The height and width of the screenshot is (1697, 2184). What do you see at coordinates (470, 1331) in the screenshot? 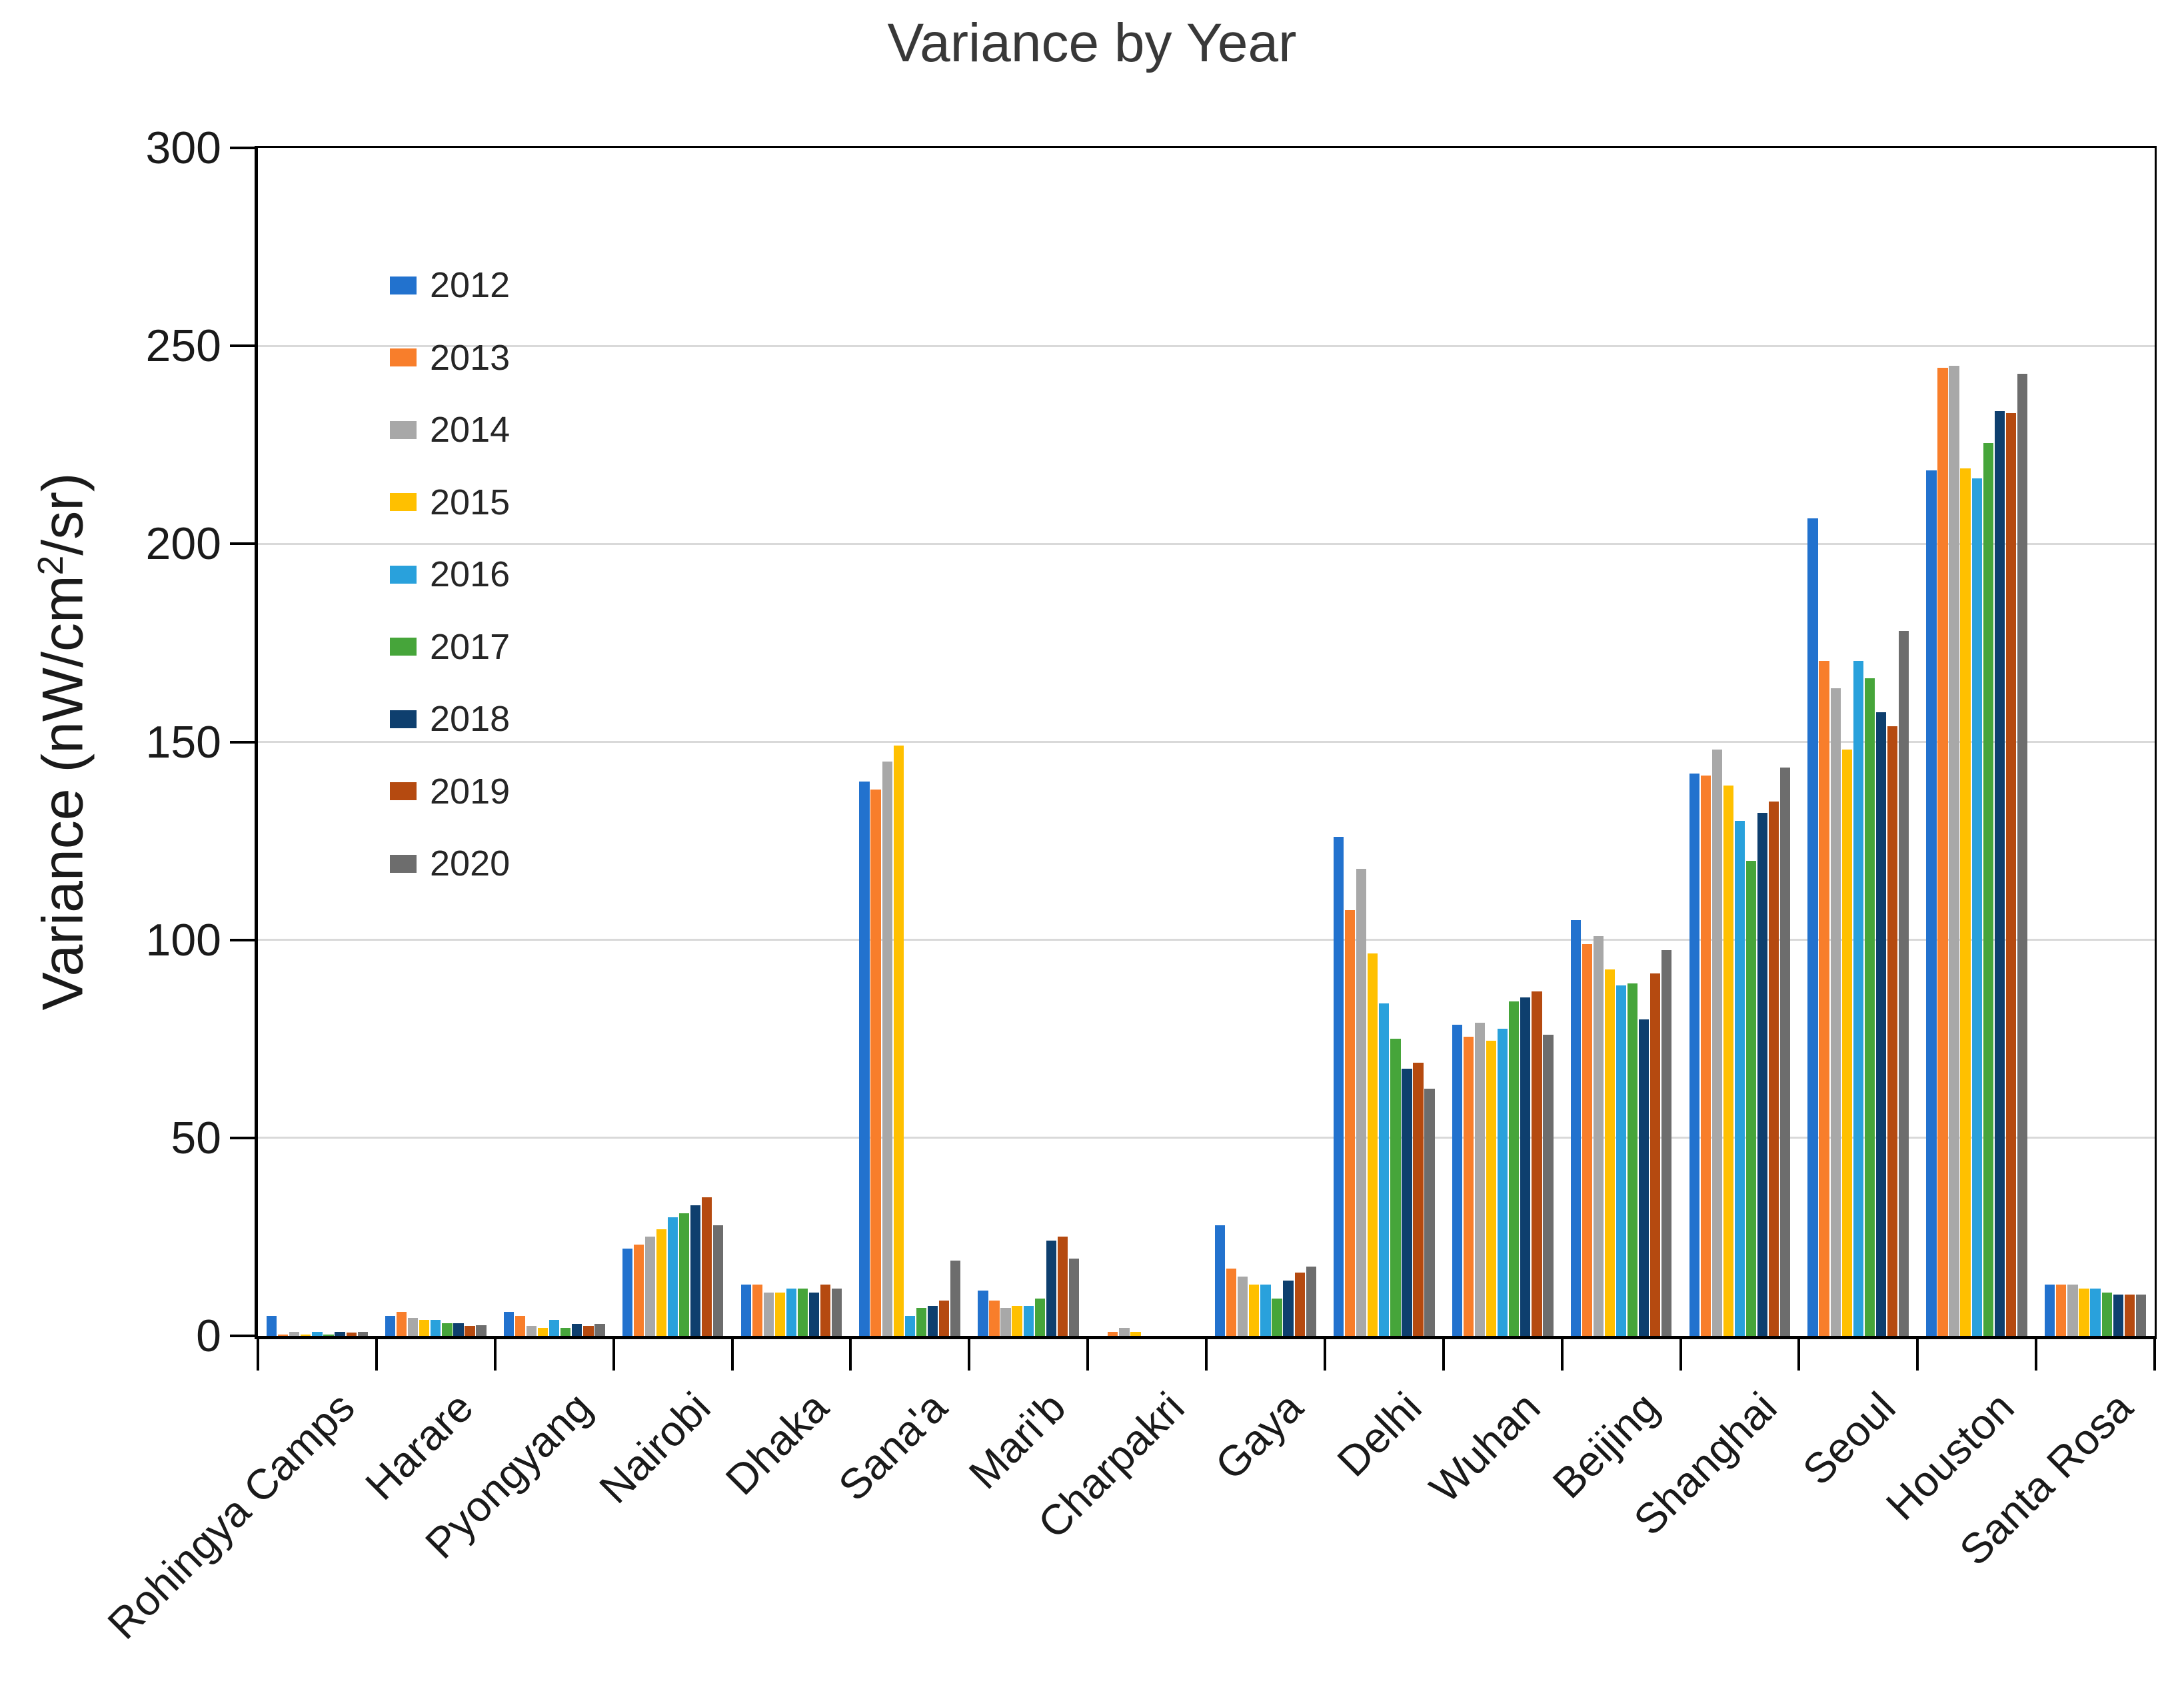
I see `bar-2019-harare` at bounding box center [470, 1331].